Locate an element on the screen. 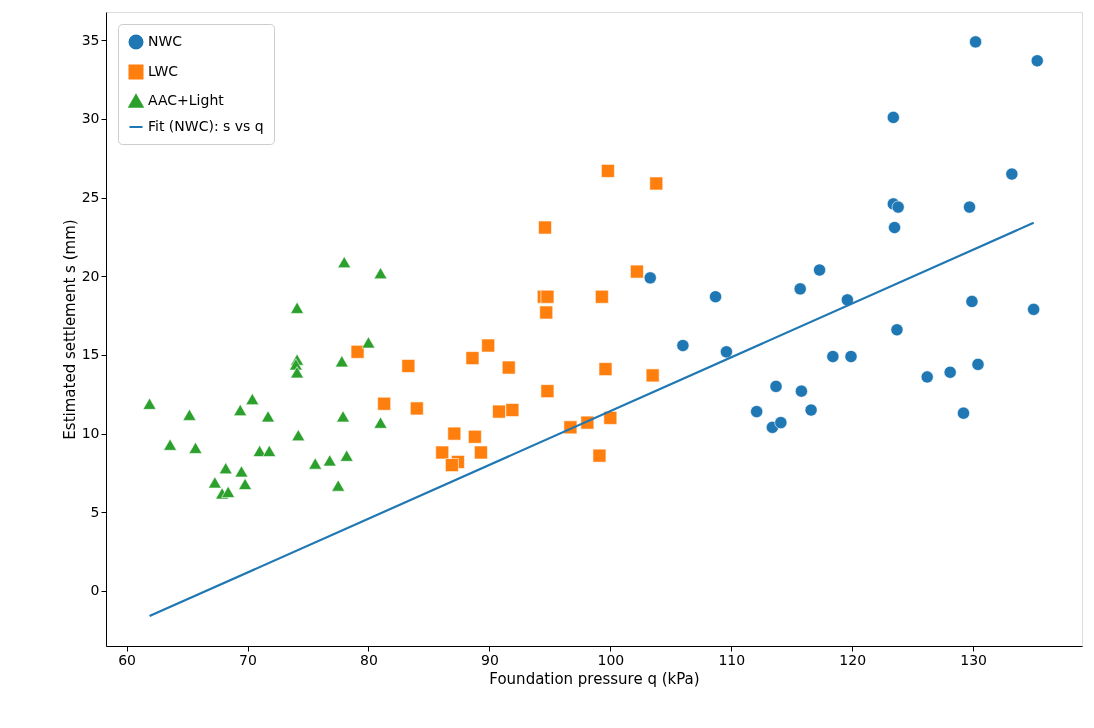  y-tick-label: 15 is located at coordinates (90, 354).